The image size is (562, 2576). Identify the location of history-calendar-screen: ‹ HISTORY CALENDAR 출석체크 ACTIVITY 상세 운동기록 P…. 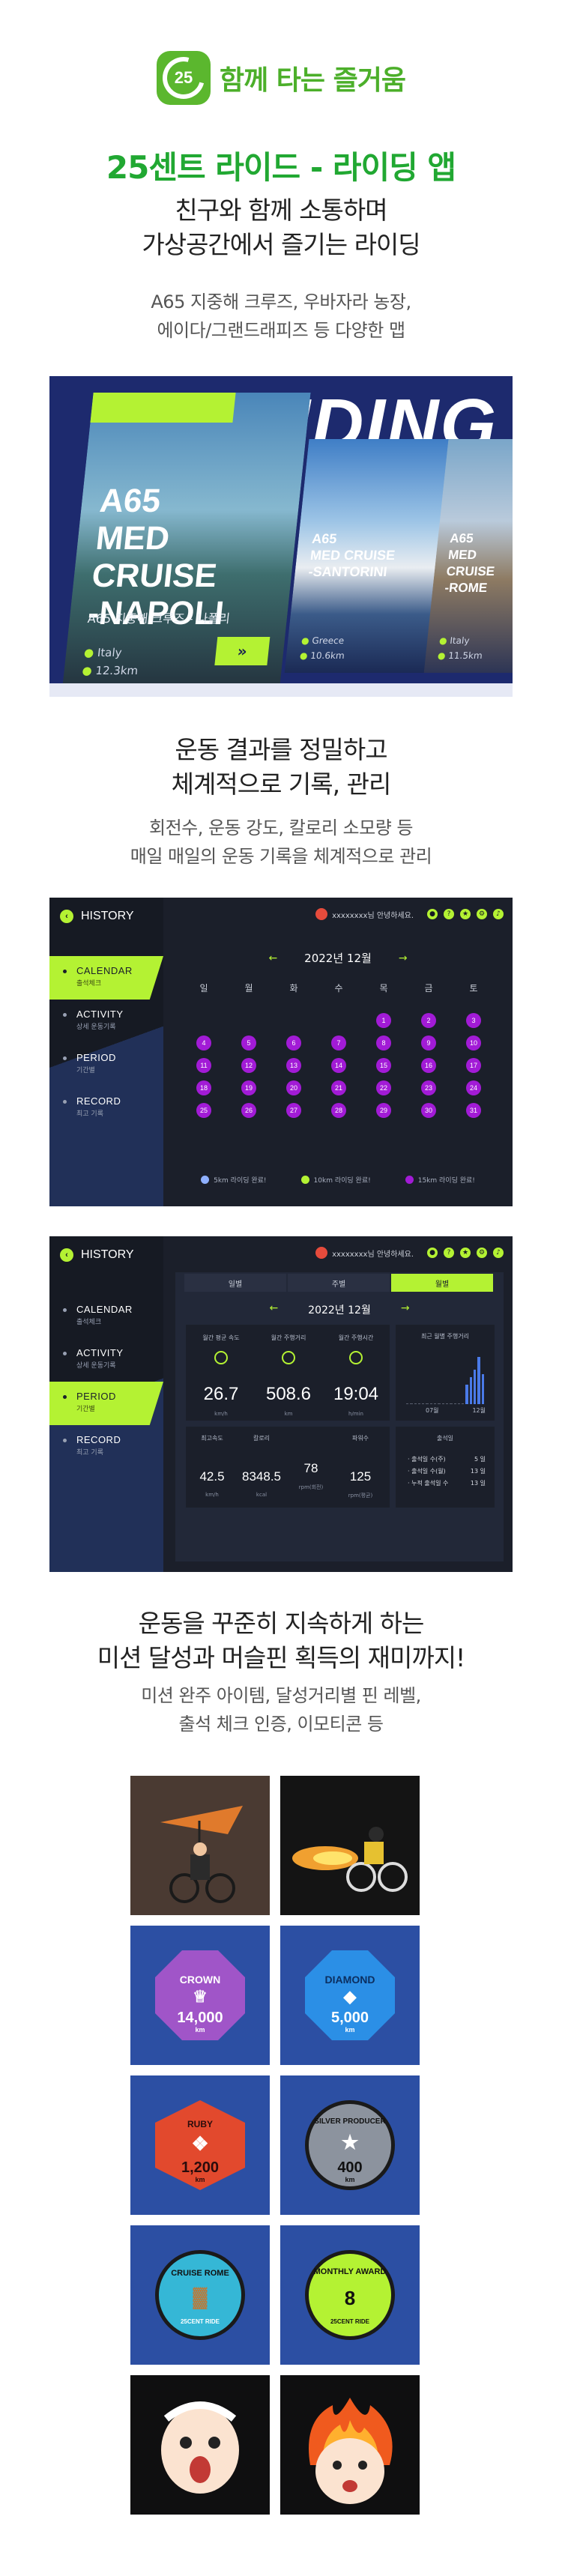
(281, 1052).